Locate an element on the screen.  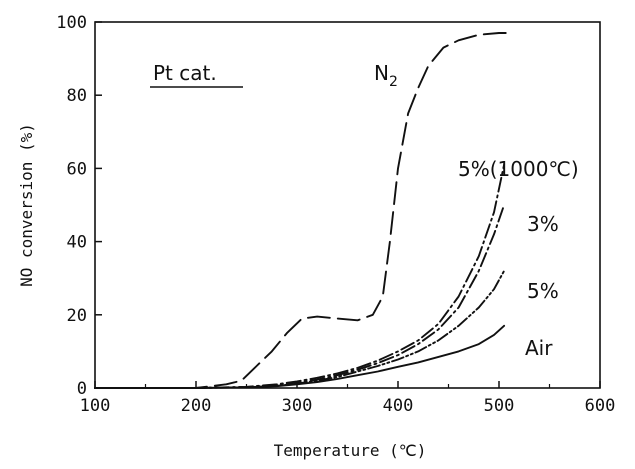
y-tick-label: 20 is located at coordinates (77, 316).